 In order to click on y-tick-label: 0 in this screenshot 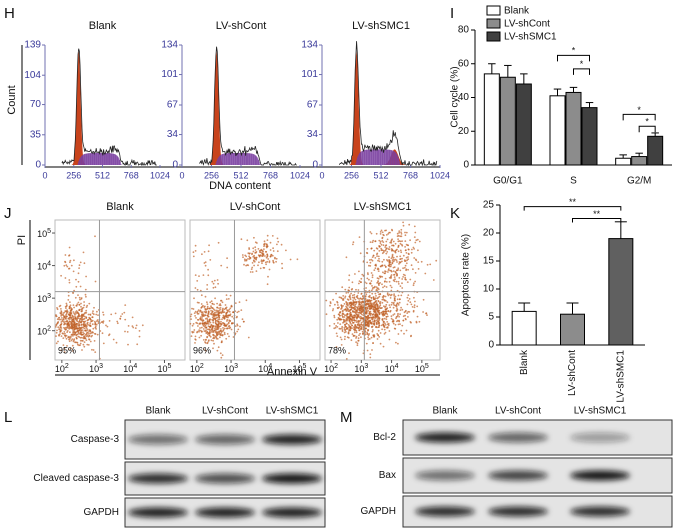, I will do `click(491, 345)`.